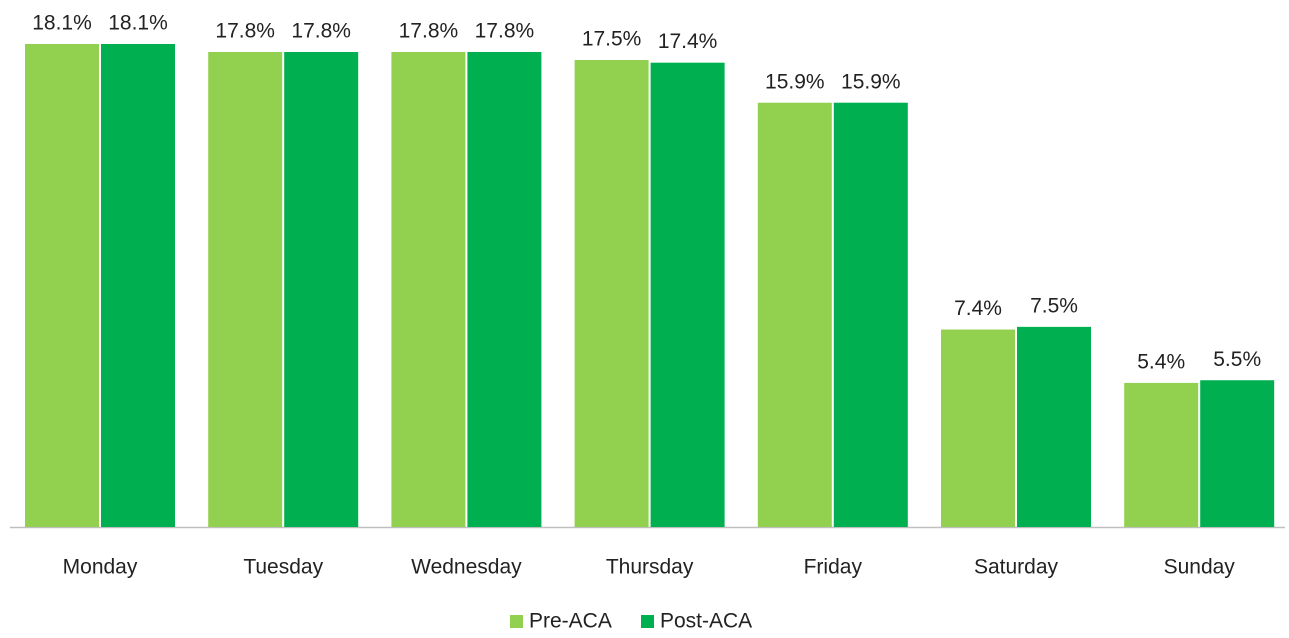  I want to click on legend-label: Pre-ACA, so click(570, 621).